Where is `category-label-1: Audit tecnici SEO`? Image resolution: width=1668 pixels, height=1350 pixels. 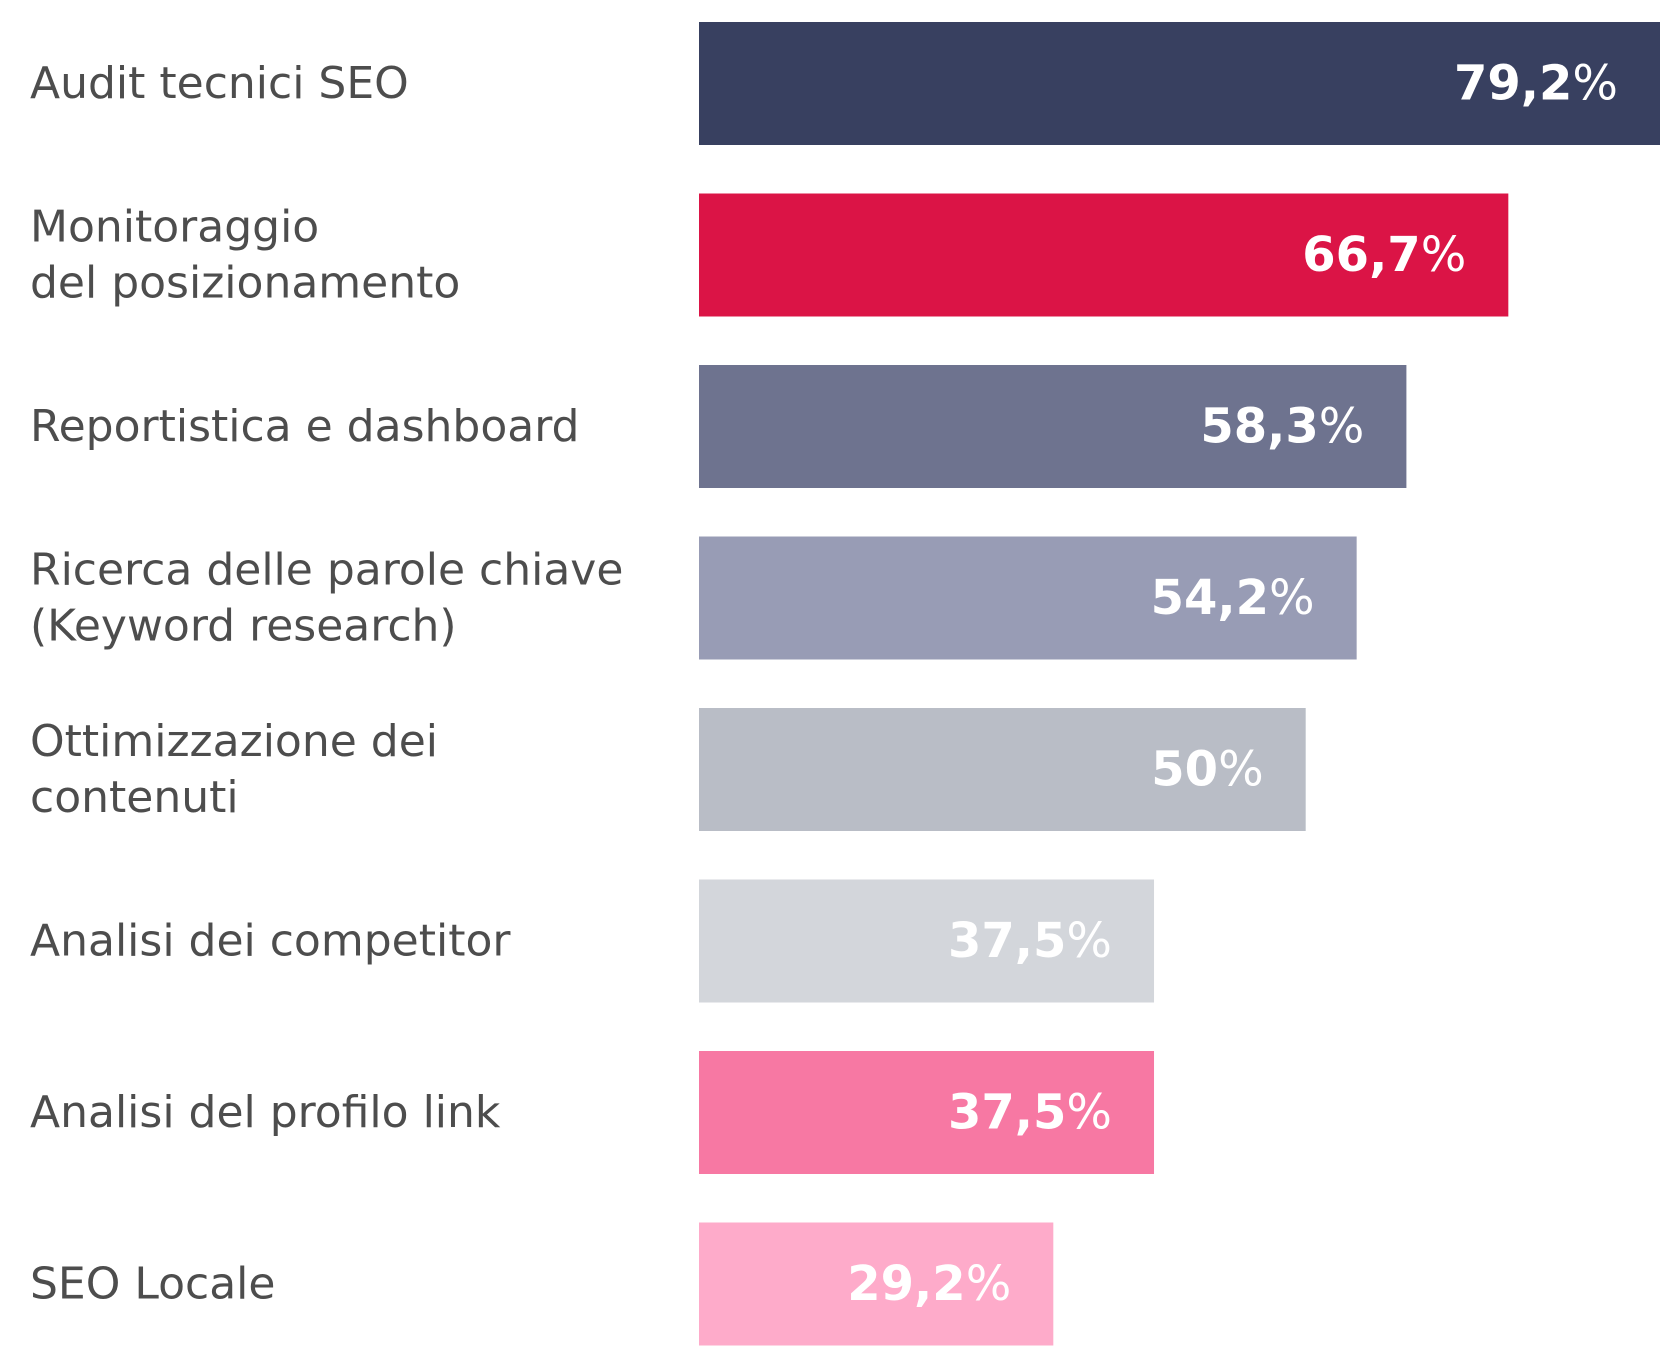
category-label-1: Audit tecnici SEO is located at coordinates (219, 83).